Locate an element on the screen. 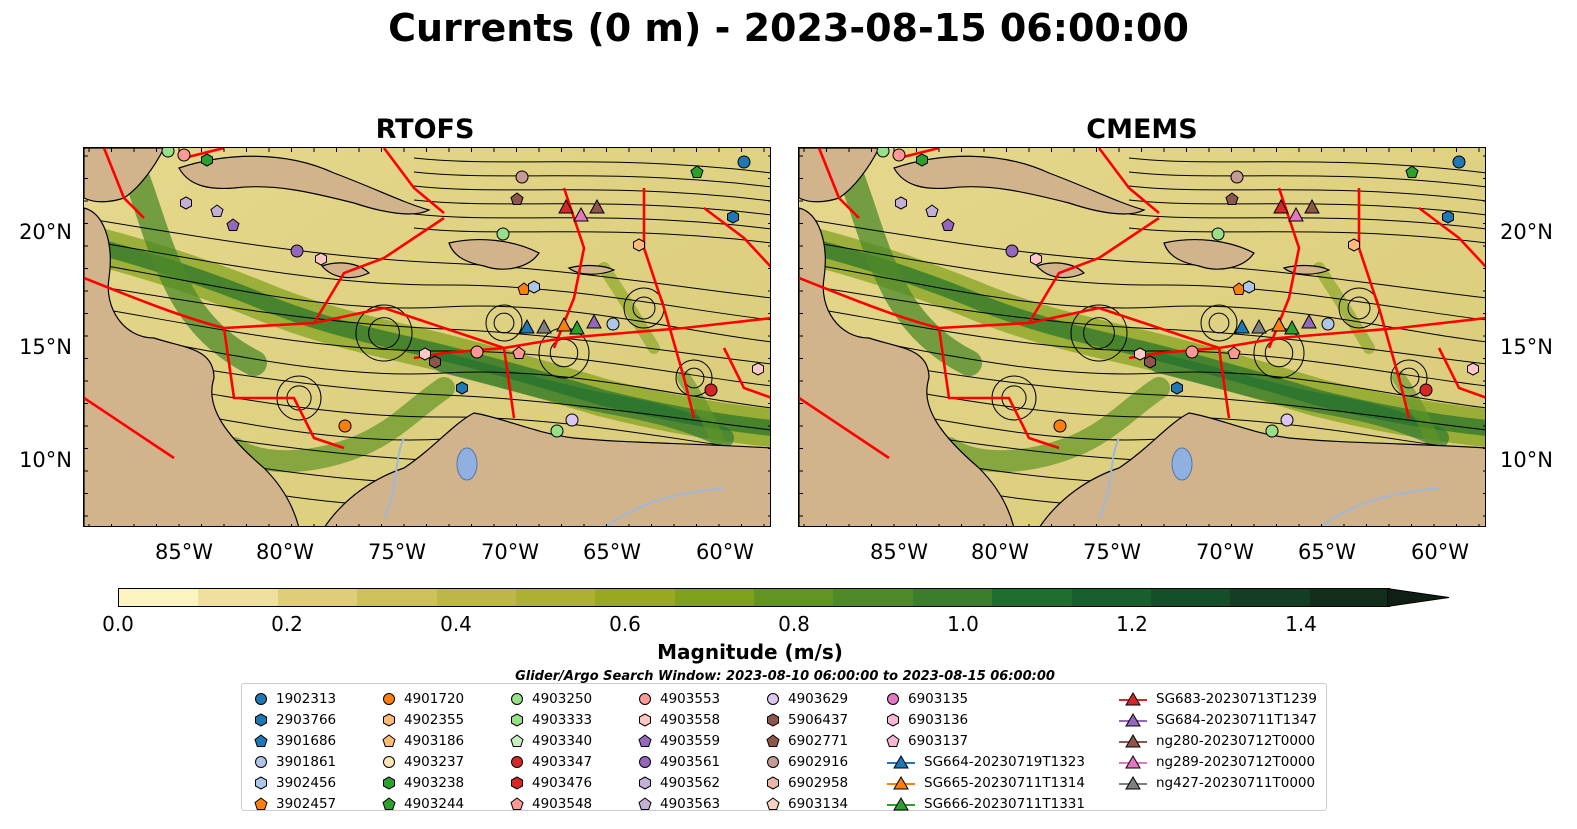  legend-item: SG665-20230711T1314 is located at coordinates (985, 782).